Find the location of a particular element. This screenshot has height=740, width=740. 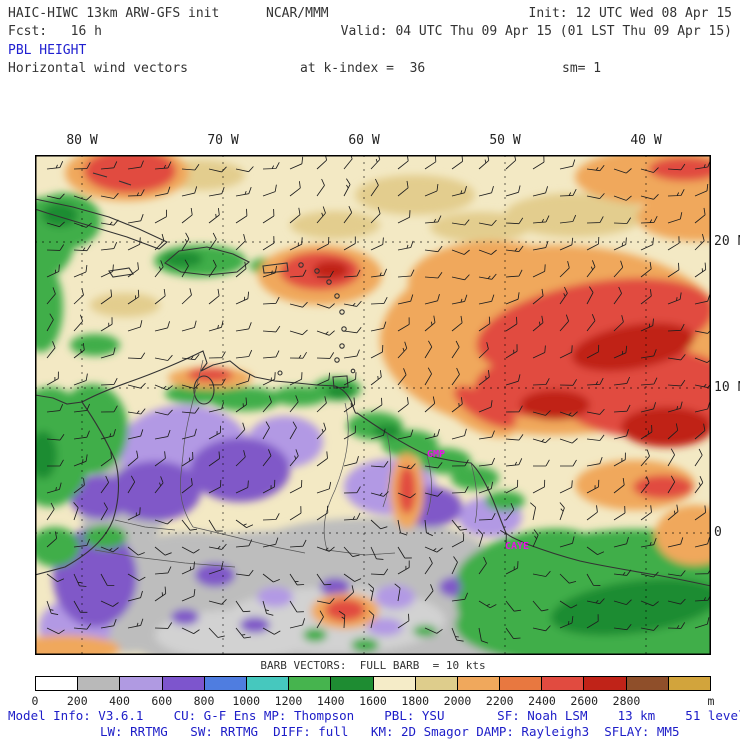

lon-tick-label: 40 W is located at coordinates (646, 140).